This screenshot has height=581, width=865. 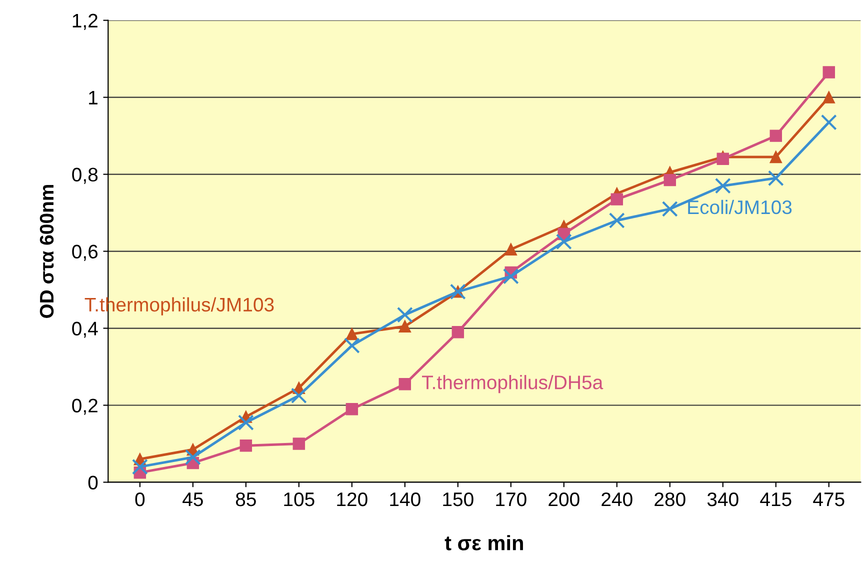 What do you see at coordinates (828, 499) in the screenshot?
I see `x-tick-label: 475` at bounding box center [828, 499].